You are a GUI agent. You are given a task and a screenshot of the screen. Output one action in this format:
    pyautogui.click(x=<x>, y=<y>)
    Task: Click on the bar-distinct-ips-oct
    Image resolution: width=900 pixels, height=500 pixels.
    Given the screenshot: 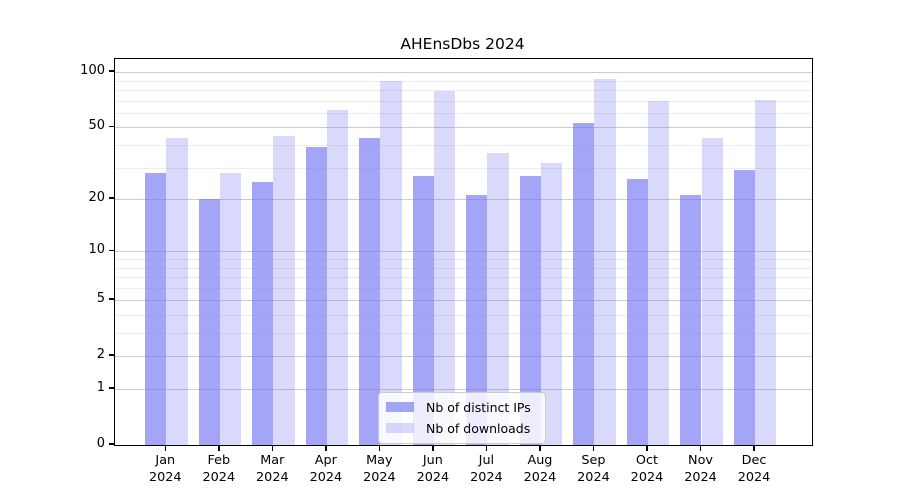 What is the action you would take?
    pyautogui.click(x=637, y=311)
    